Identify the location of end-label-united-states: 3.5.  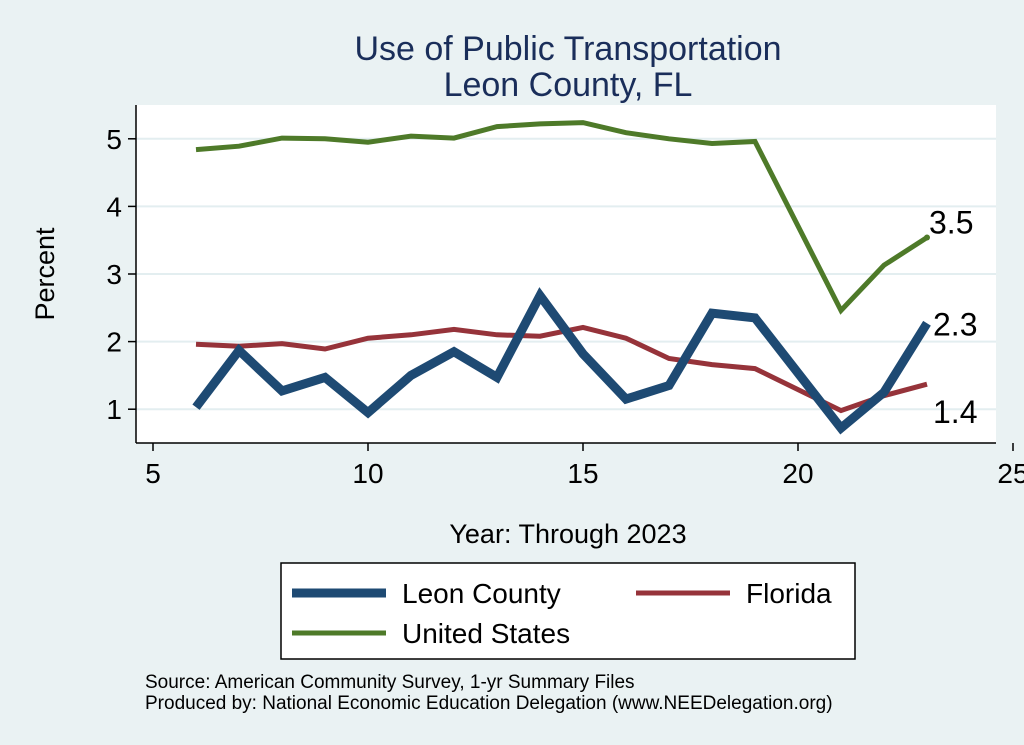
(951, 222).